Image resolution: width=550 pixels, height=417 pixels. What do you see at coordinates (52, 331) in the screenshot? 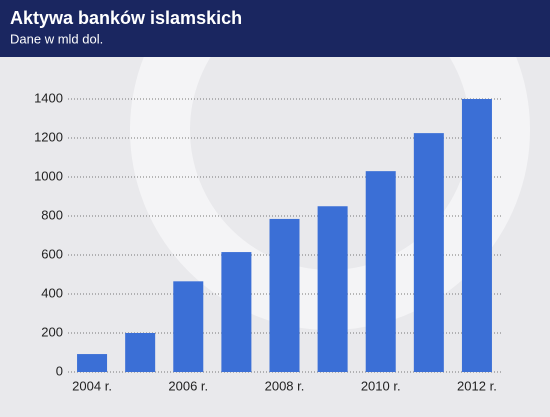
I see `y-tick-label: 200` at bounding box center [52, 331].